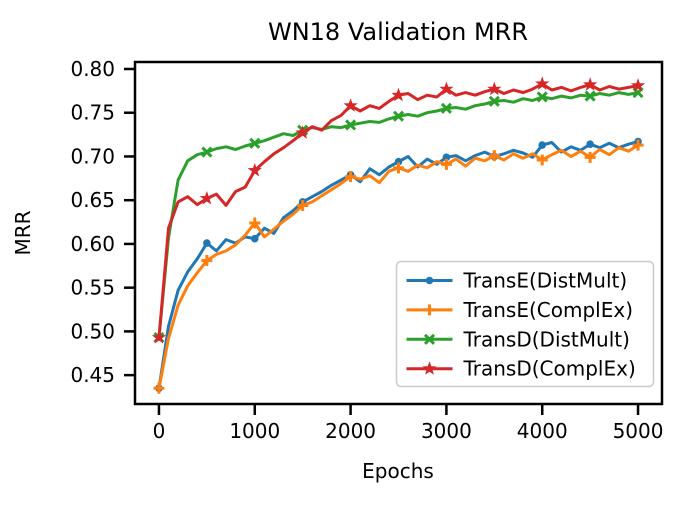 This screenshot has height=514, width=690. Describe the element at coordinates (638, 431) in the screenshot. I see `x-tick-label: 5000` at that location.